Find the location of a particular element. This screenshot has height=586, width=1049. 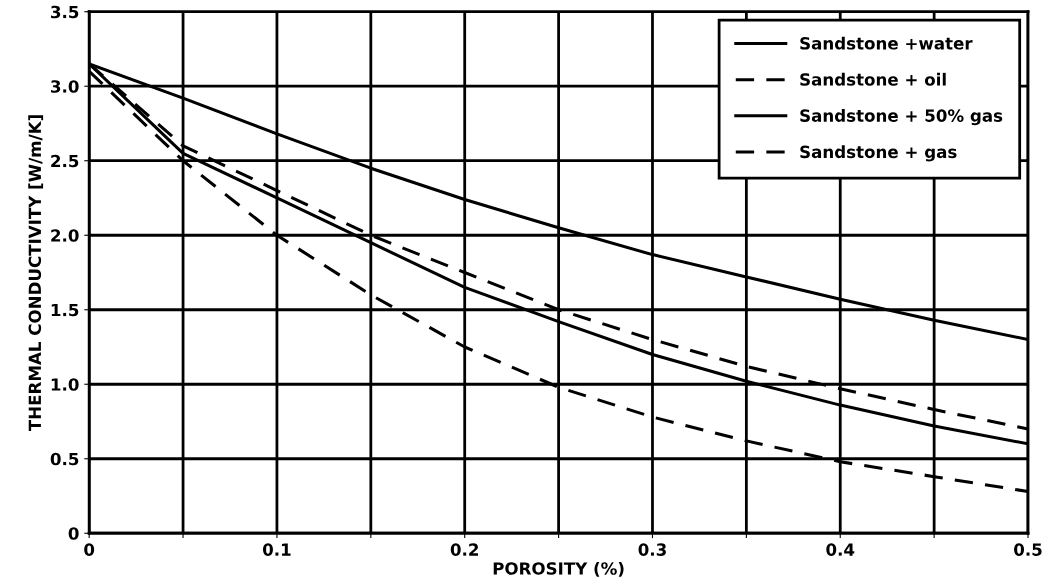

y-tick-label: 0.5 is located at coordinates (64, 459).